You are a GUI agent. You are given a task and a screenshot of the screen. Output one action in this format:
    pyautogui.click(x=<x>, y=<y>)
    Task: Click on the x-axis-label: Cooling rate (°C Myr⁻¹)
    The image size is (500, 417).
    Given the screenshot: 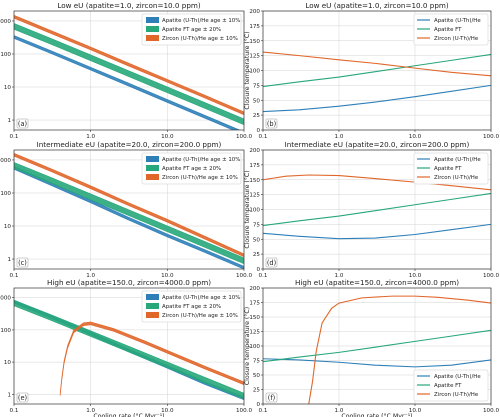 What is the action you would take?
    pyautogui.click(x=128, y=414)
    